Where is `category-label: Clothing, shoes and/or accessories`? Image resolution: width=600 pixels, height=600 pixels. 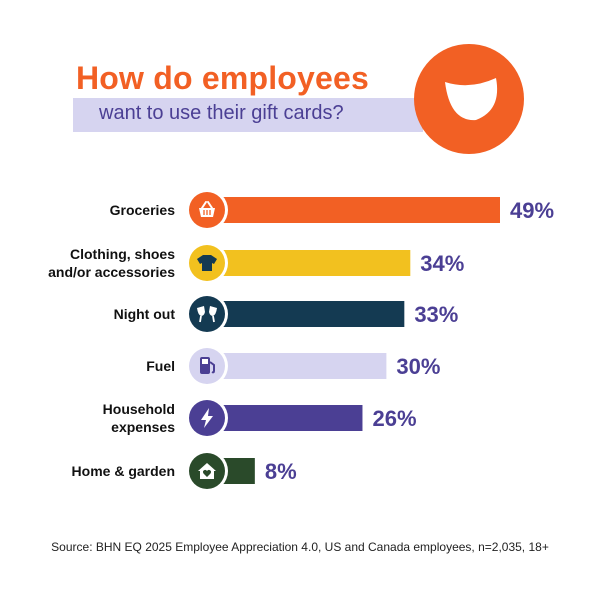
category-label: Clothing, shoes and/or accessories is located at coordinates (111, 263).